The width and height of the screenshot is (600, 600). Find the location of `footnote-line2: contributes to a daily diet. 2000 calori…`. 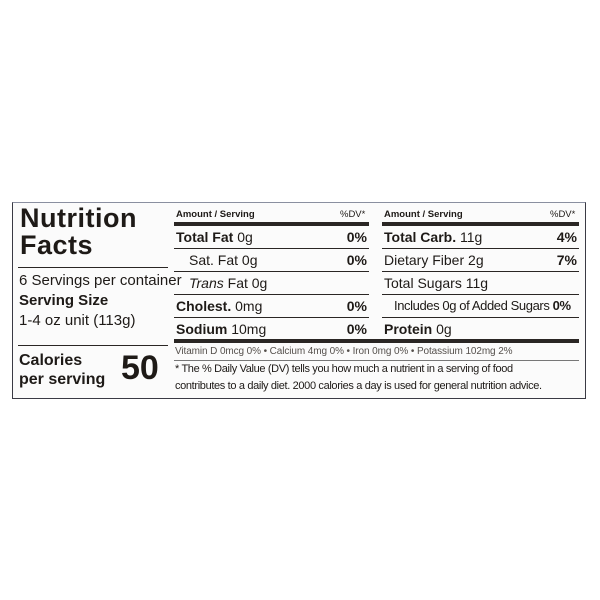

footnote-line2: contributes to a daily diet. 2000 calori… is located at coordinates (358, 386).